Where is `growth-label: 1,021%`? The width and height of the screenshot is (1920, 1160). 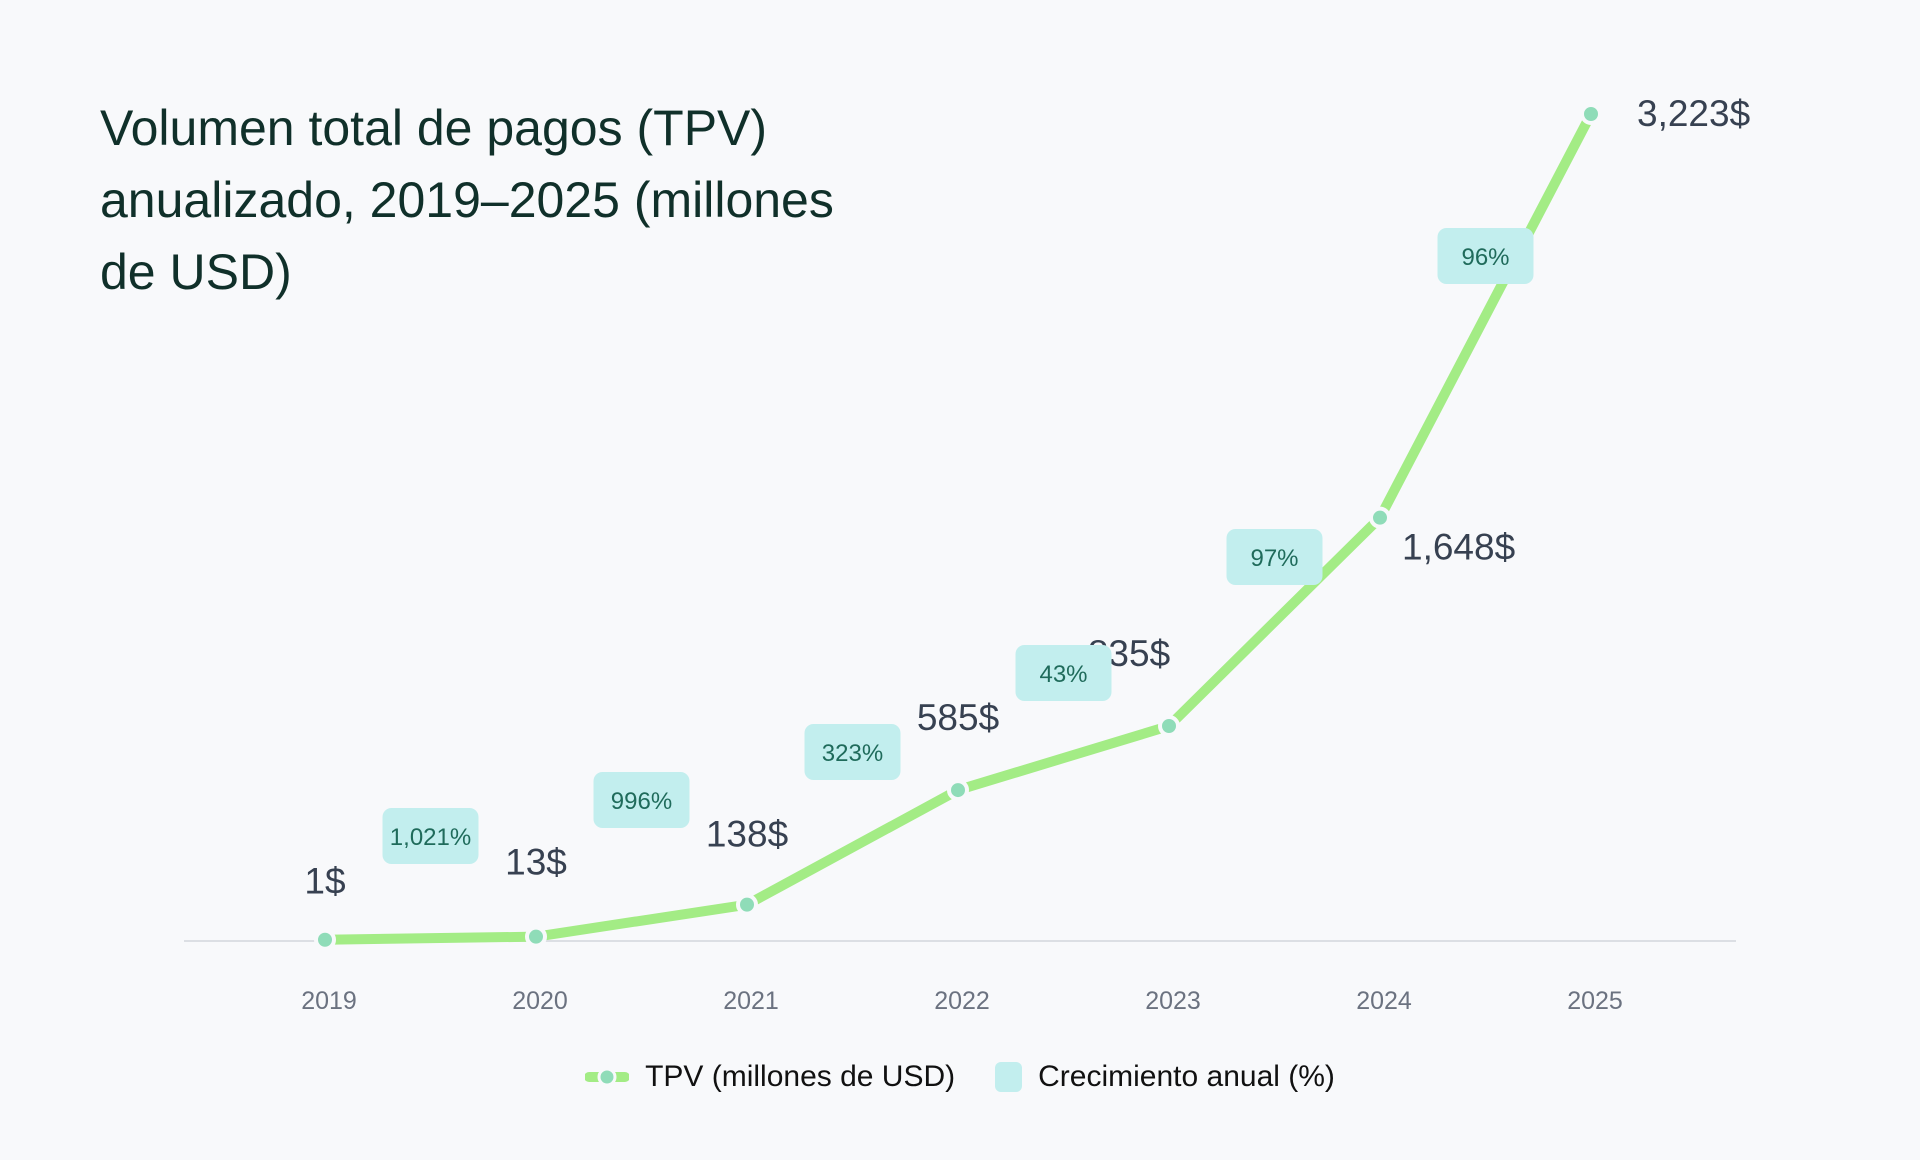 growth-label: 1,021% is located at coordinates (430, 837).